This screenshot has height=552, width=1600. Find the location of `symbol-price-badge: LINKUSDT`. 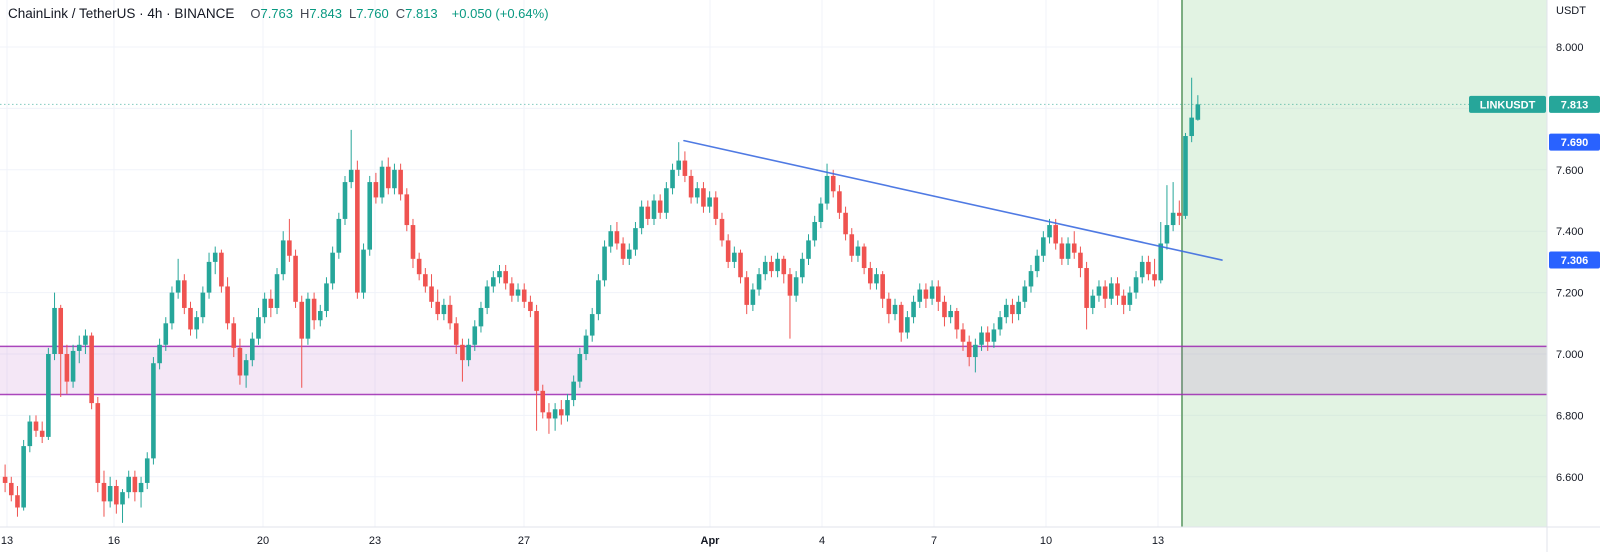

symbol-price-badge: LINKUSDT is located at coordinates (1507, 104).